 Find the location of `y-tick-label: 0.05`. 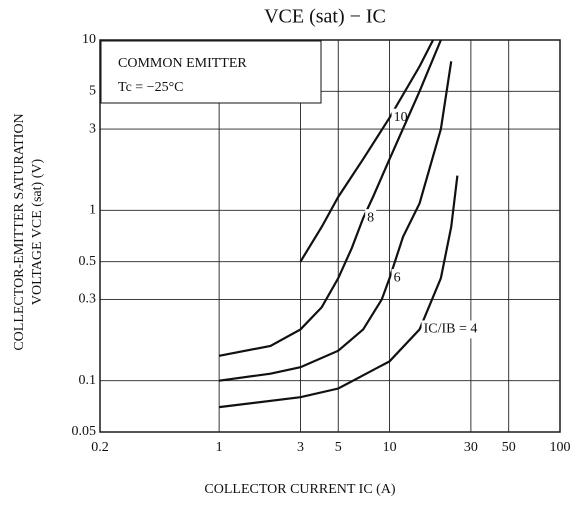

y-tick-label: 0.05 is located at coordinates (84, 431).